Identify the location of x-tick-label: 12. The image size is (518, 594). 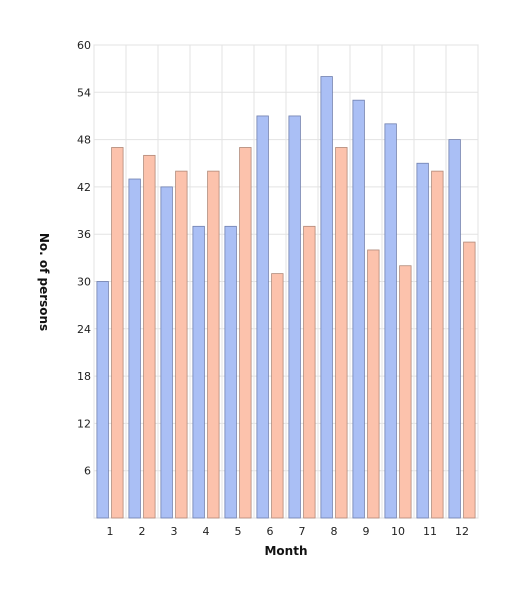
(462, 531).